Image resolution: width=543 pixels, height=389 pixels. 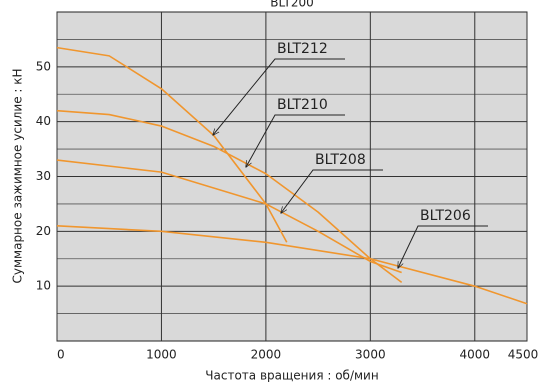 I want to click on x-tick-label: 2000, so click(x=266, y=355).